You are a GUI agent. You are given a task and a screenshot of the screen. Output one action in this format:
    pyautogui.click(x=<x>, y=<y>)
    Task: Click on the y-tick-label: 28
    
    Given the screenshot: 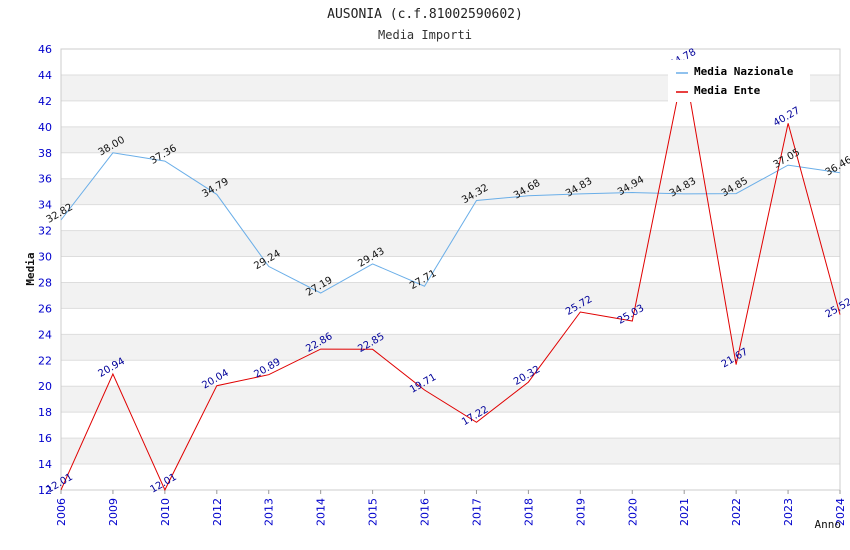 What is the action you would take?
    pyautogui.click(x=45, y=282)
    